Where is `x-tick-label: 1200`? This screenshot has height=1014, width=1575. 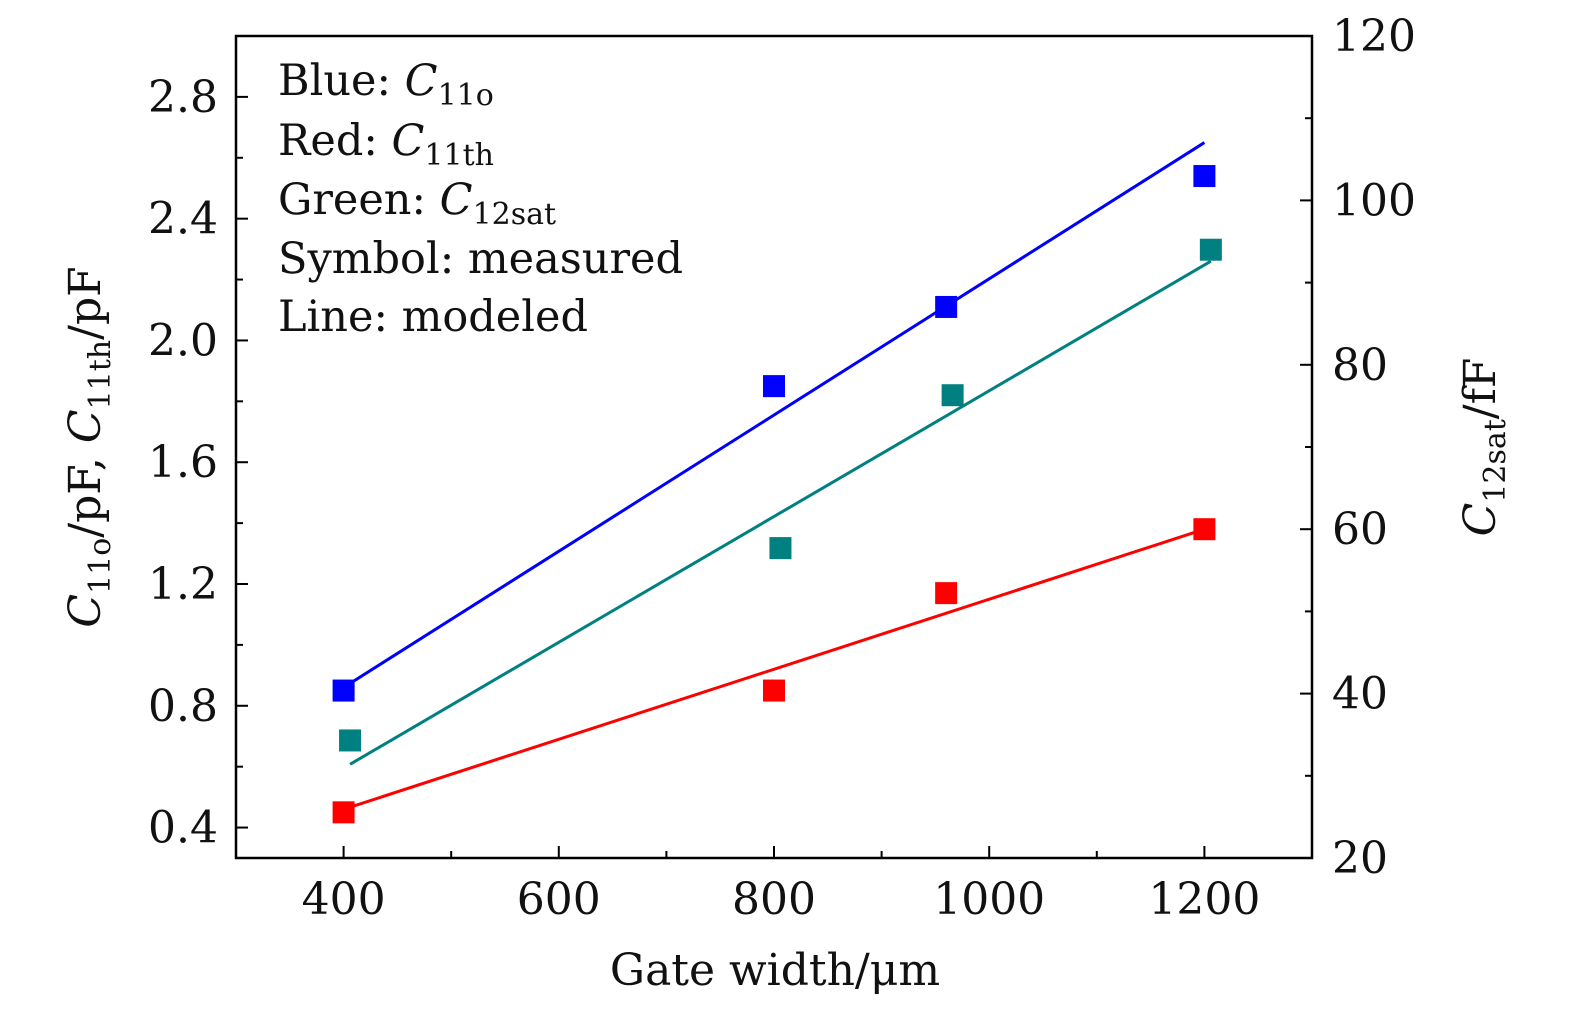
x-tick-label: 1200 is located at coordinates (1204, 899).